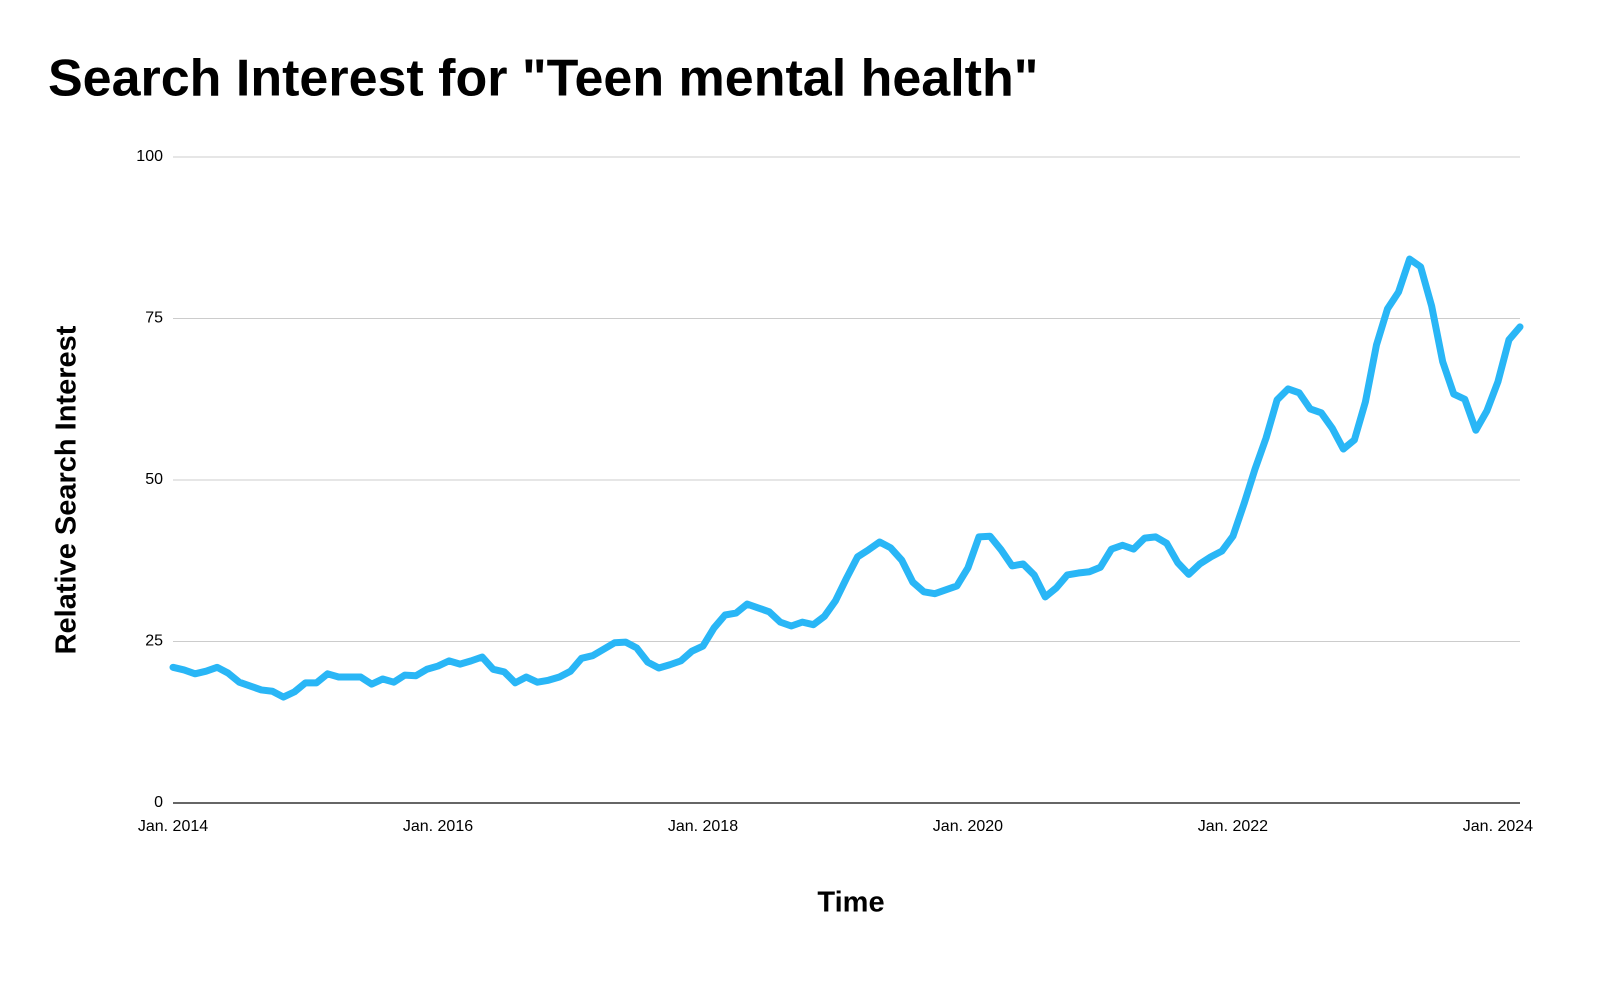 Image resolution: width=1600 pixels, height=985 pixels. What do you see at coordinates (1498, 826) in the screenshot?
I see `x-tick-label: Jan. 2024` at bounding box center [1498, 826].